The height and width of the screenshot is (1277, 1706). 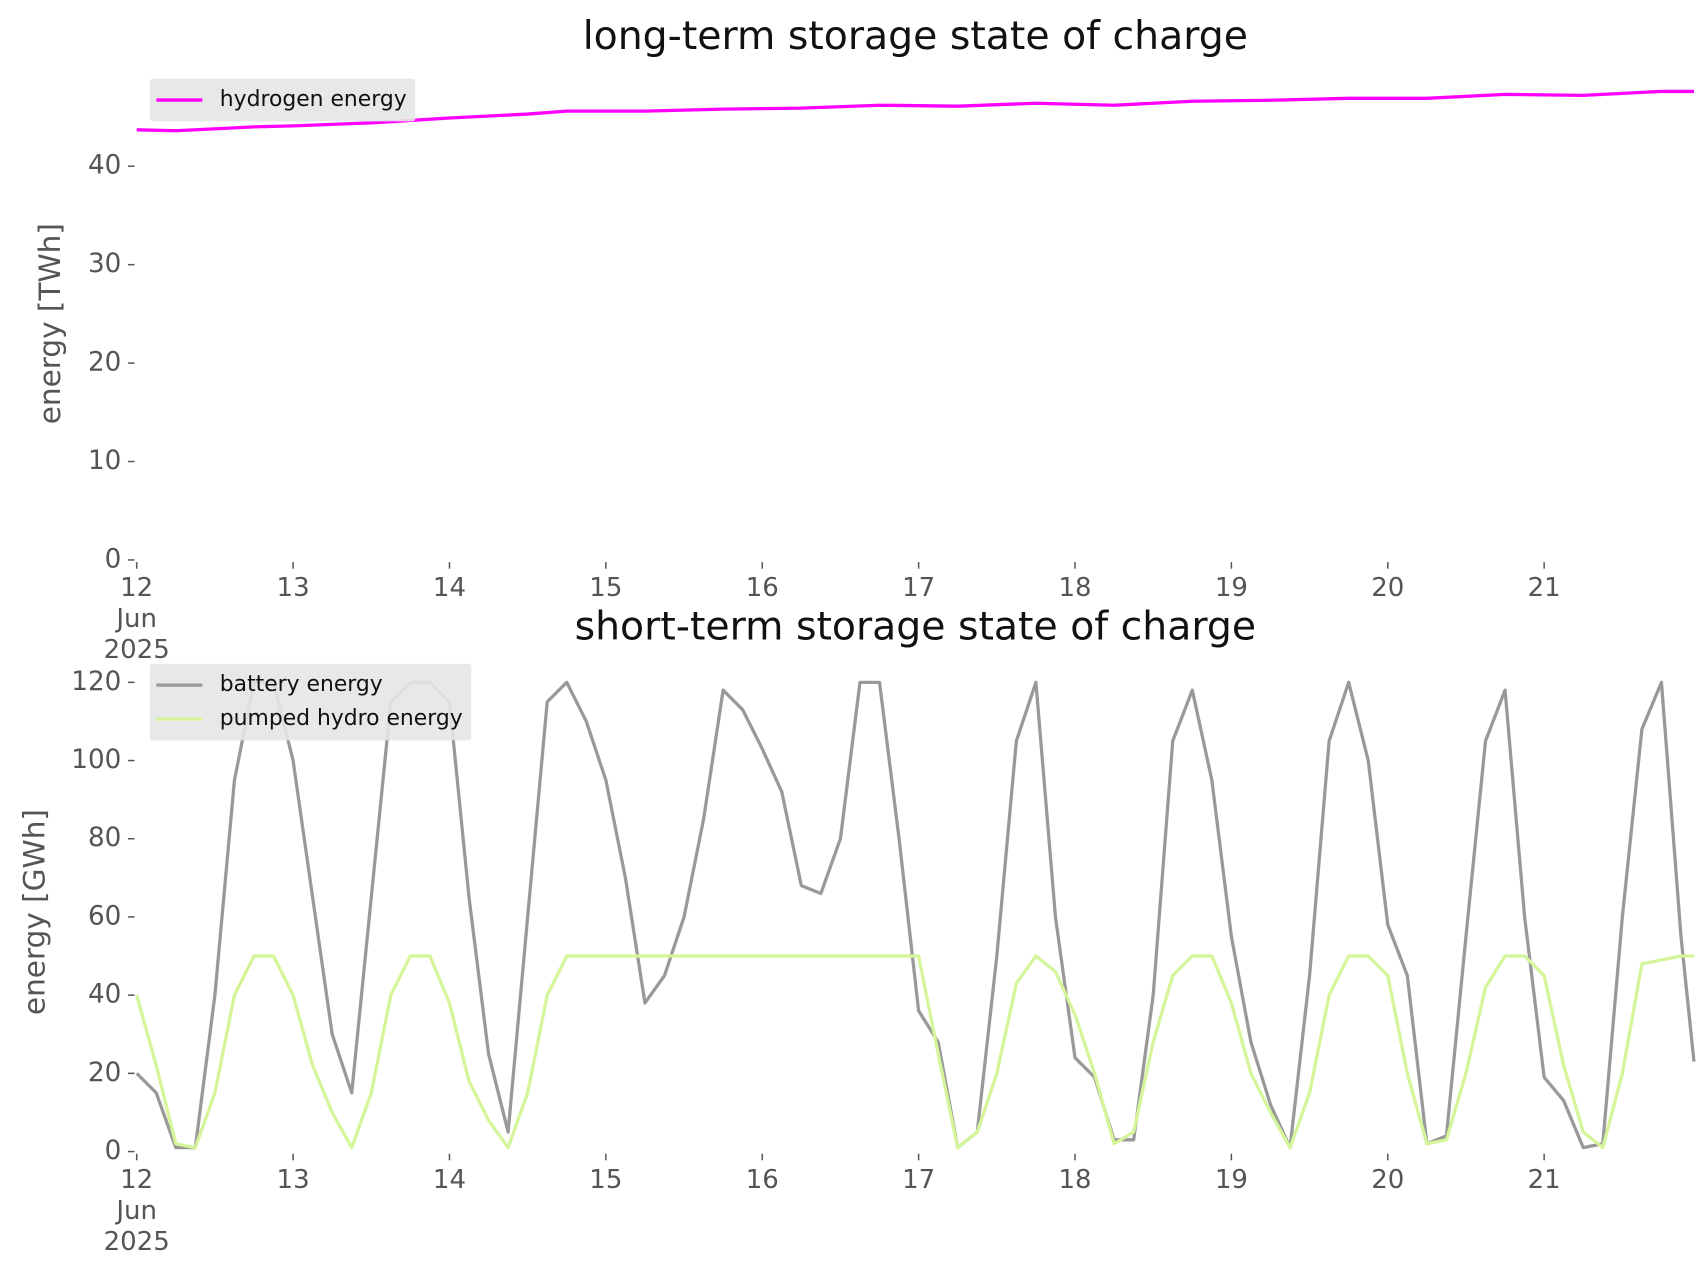 What do you see at coordinates (35, 912) in the screenshot?
I see `y-axis-label: energy [GWh]` at bounding box center [35, 912].